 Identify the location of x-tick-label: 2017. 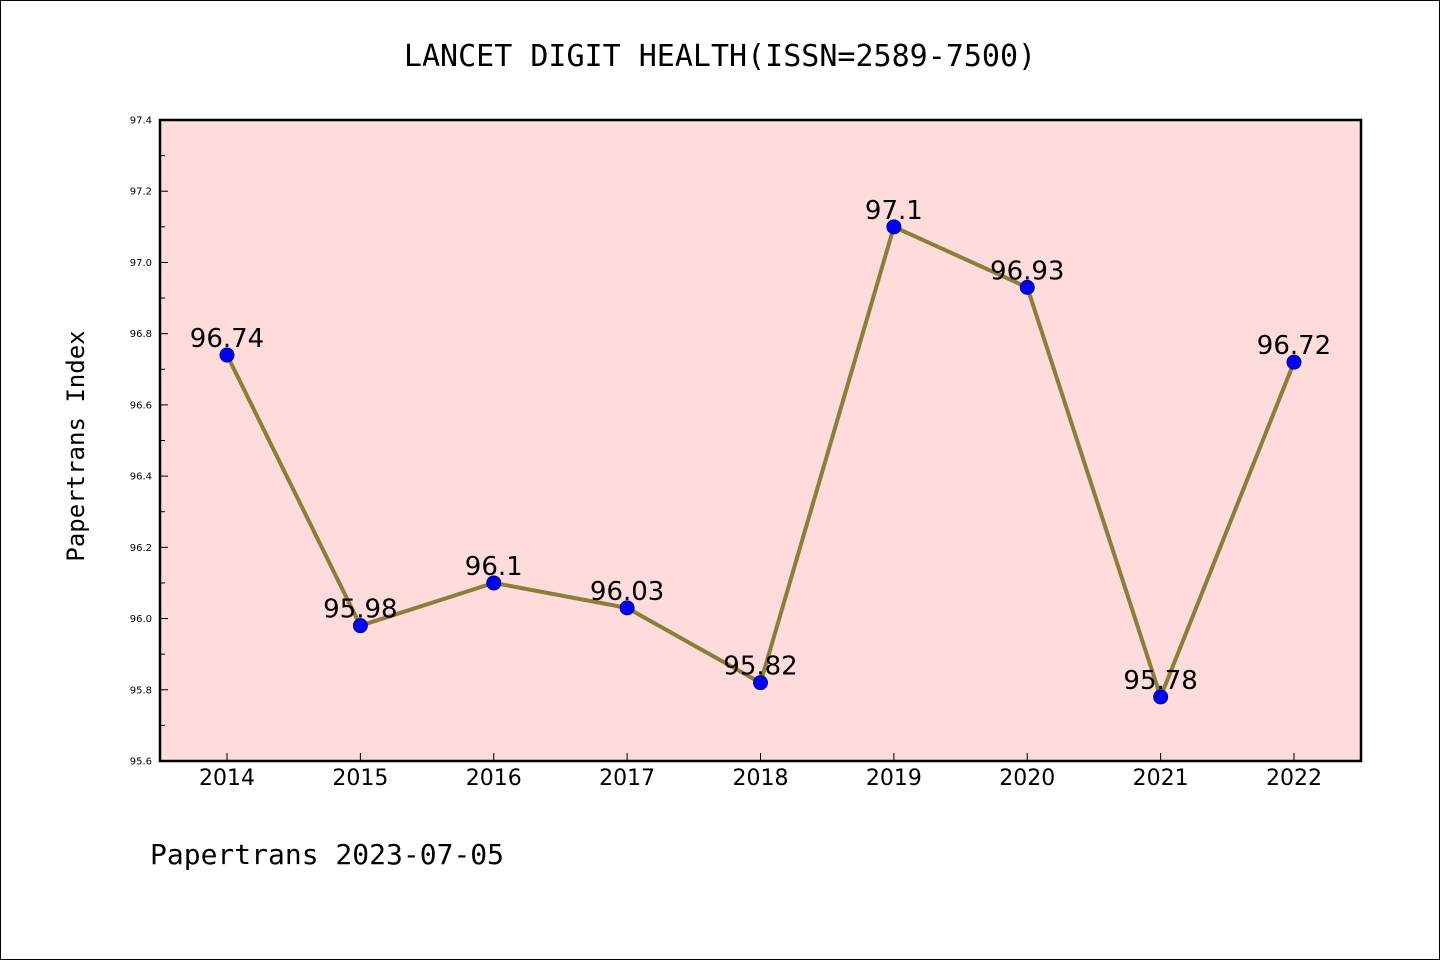
(627, 778).